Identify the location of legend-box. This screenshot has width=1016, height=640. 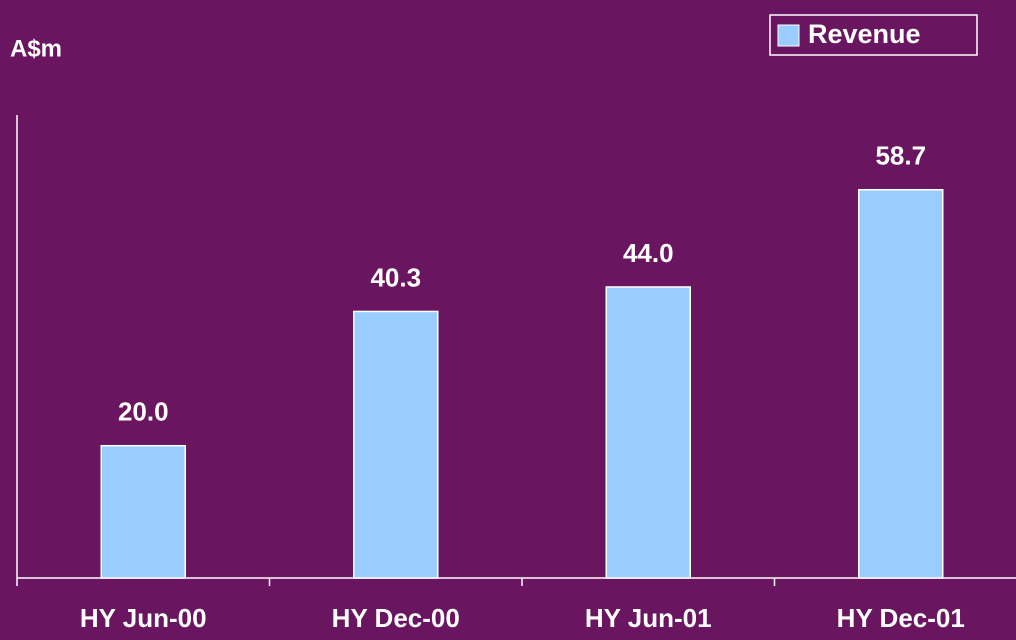
(873, 35).